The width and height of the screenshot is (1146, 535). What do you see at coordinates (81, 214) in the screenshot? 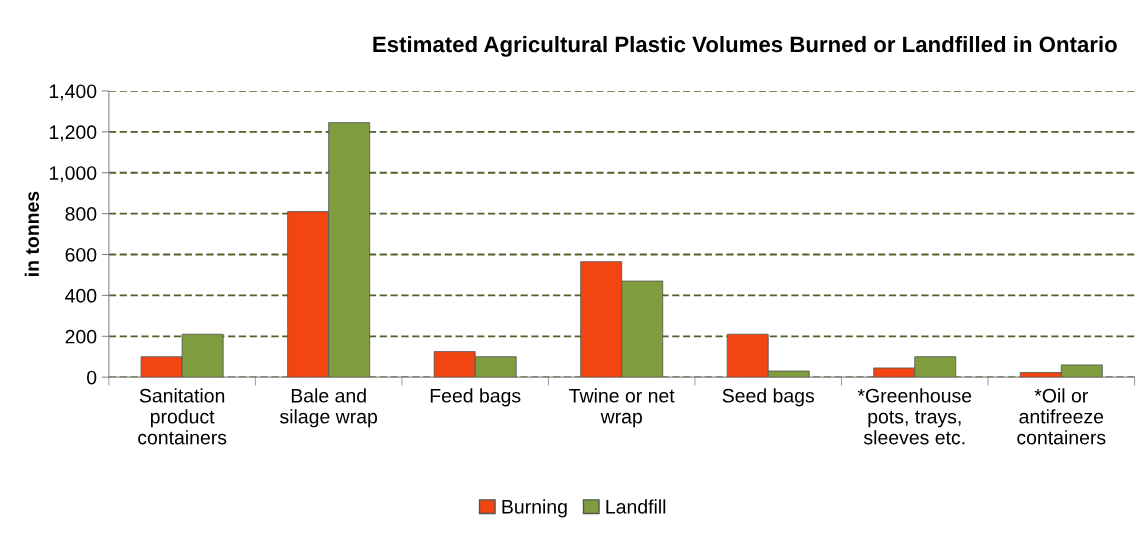
I see `y-tick-label: 800` at bounding box center [81, 214].